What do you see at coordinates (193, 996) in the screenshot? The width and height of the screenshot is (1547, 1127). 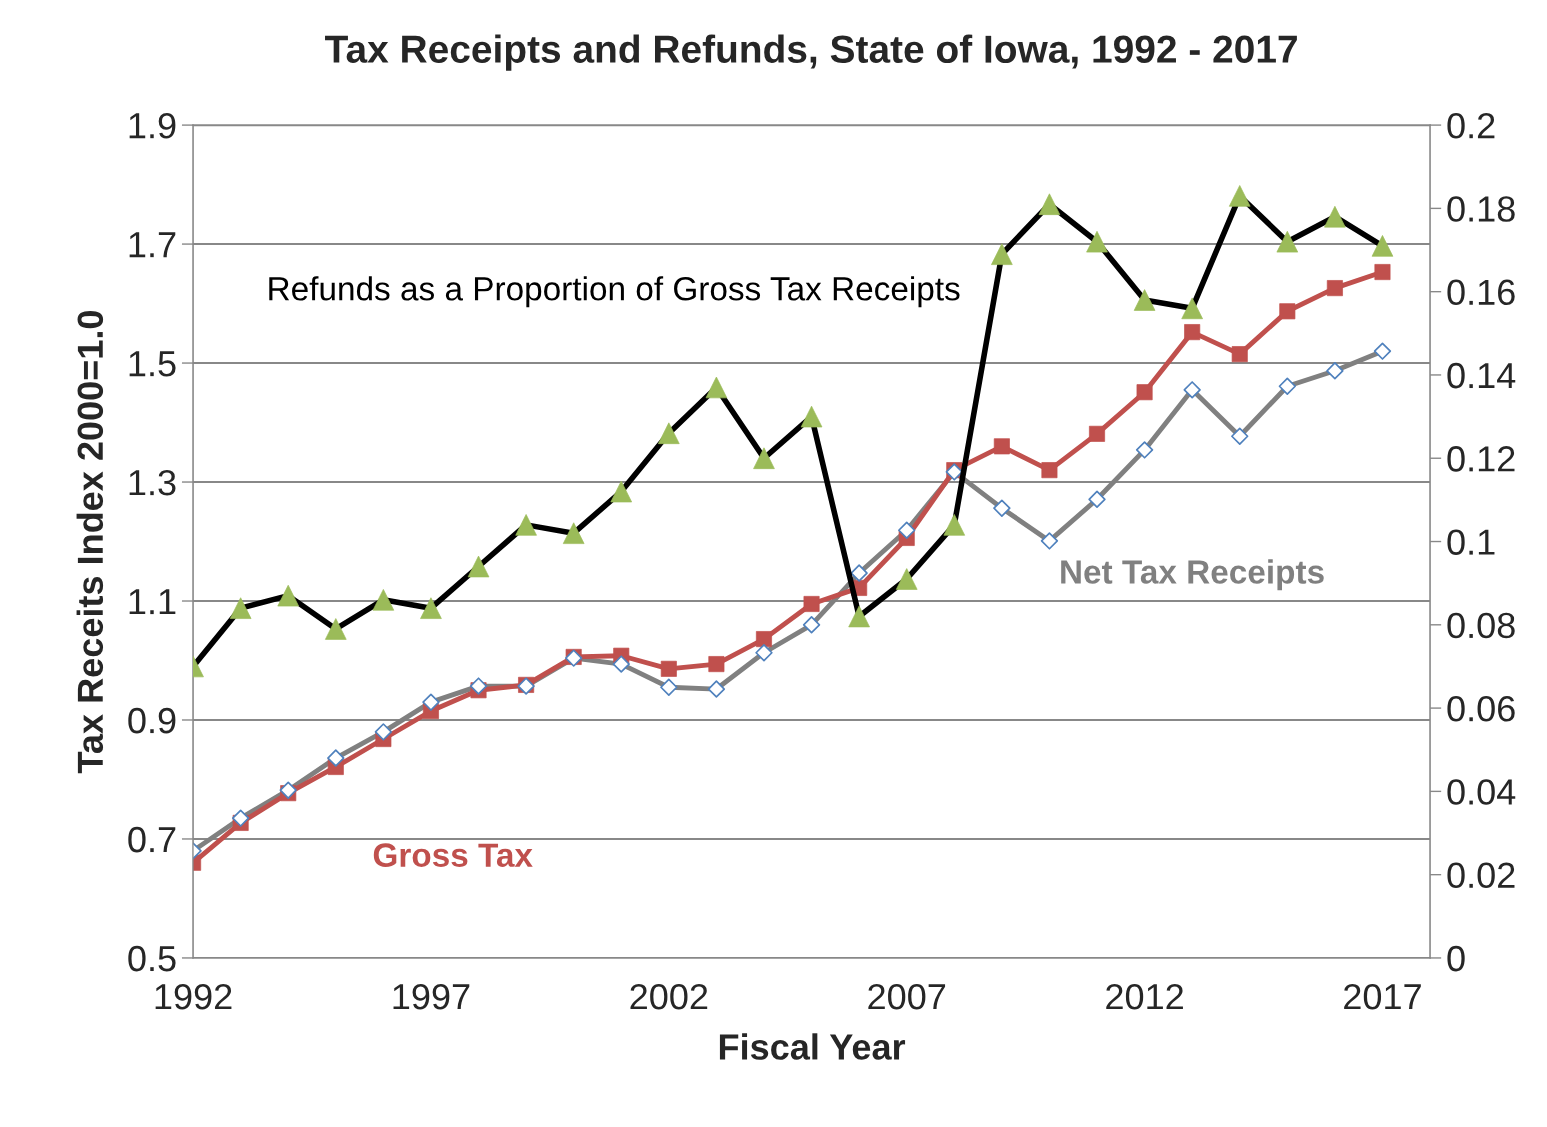 I see `x-tick-label: 1992` at bounding box center [193, 996].